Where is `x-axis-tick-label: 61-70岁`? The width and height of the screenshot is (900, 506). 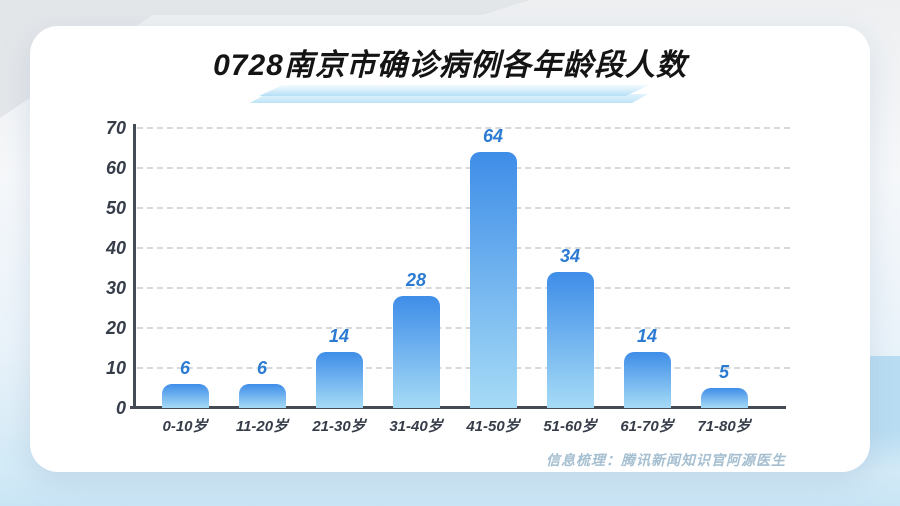
x-axis-tick-label: 61-70岁 is located at coordinates (647, 426).